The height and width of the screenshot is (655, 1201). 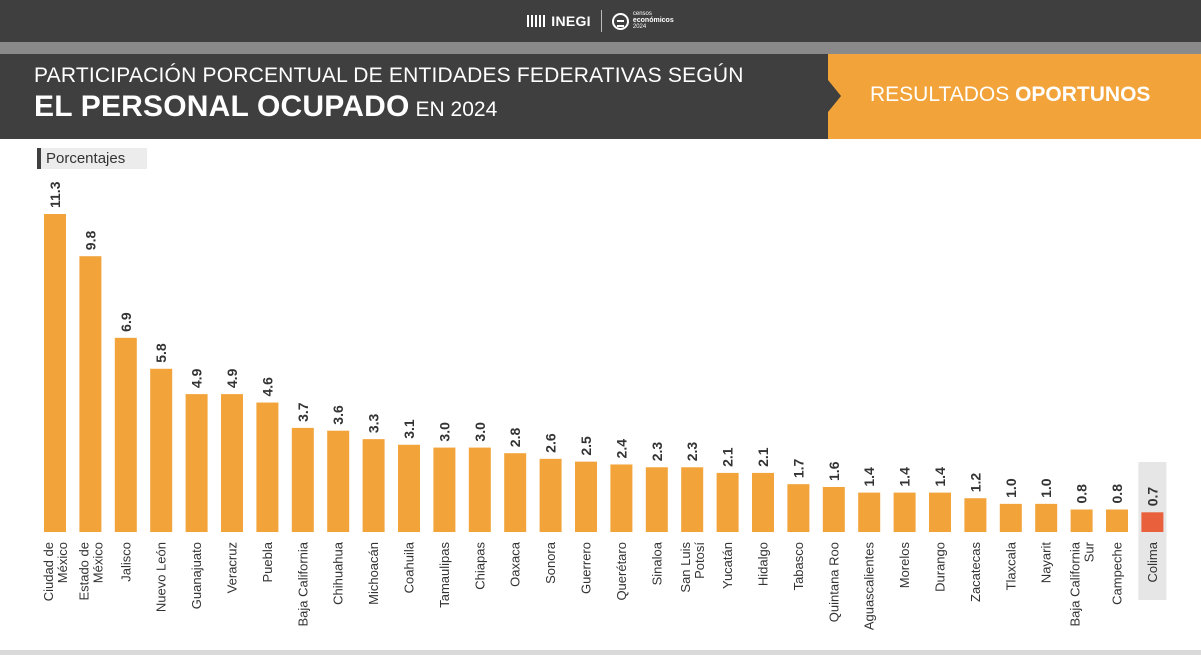 I want to click on y-axis-label-accent, so click(x=39, y=158).